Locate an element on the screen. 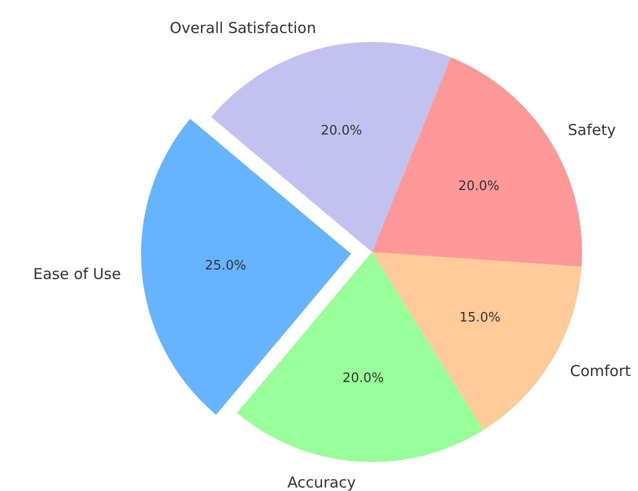 The width and height of the screenshot is (638, 491). slice-label: Ease of Use is located at coordinates (77, 274).